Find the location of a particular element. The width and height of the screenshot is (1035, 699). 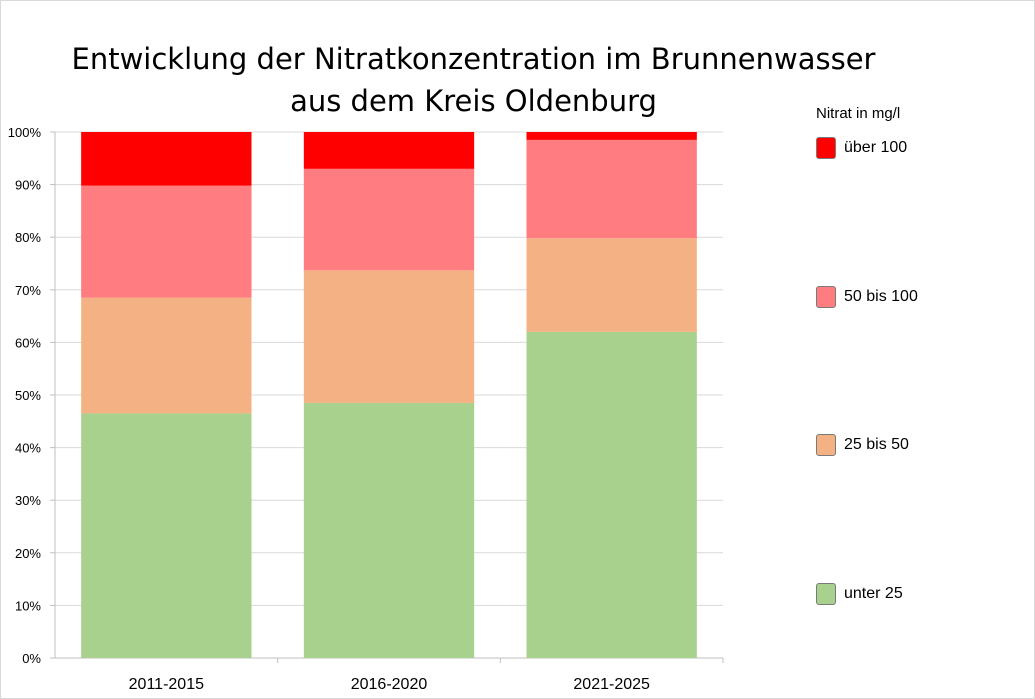

bar-segment-unter-25-2021-2025 is located at coordinates (611, 494).